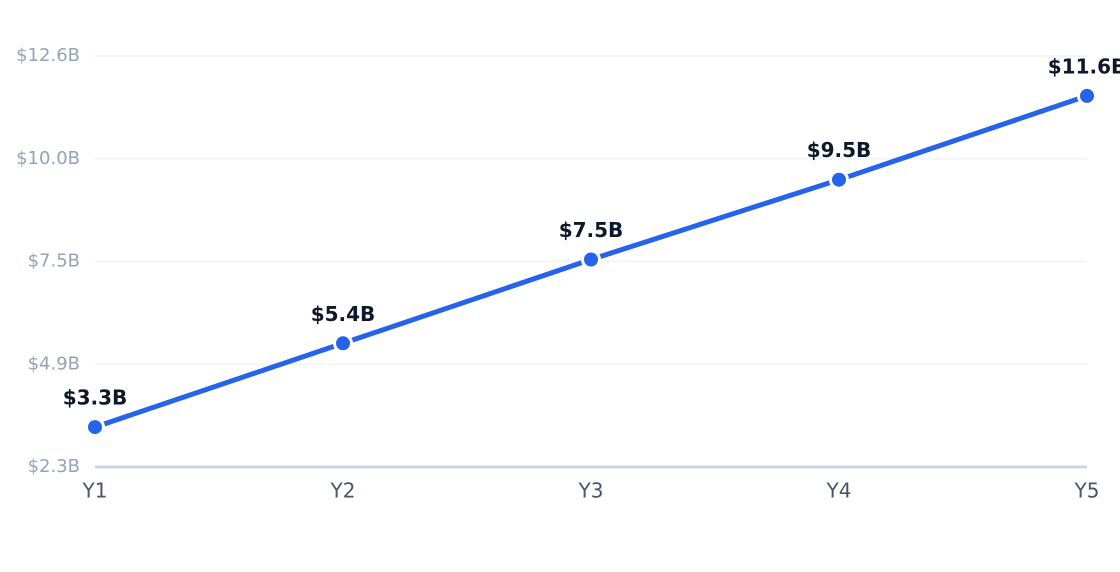 Image resolution: width=1120 pixels, height=572 pixels. I want to click on x-tick-label: Y3, so click(591, 491).